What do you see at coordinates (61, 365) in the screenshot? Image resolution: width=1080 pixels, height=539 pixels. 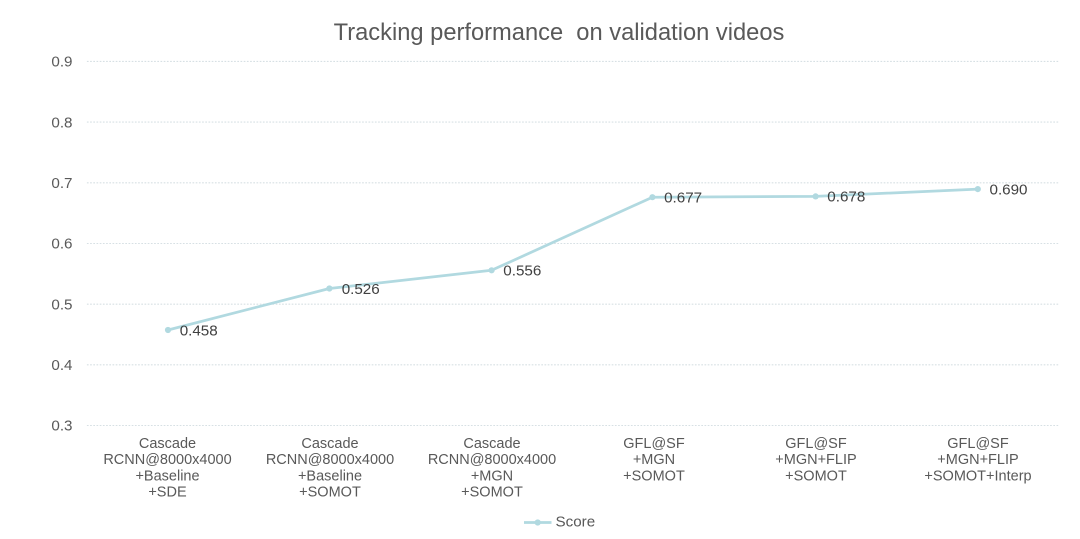 I see `svg-text: 0.4` at bounding box center [61, 365].